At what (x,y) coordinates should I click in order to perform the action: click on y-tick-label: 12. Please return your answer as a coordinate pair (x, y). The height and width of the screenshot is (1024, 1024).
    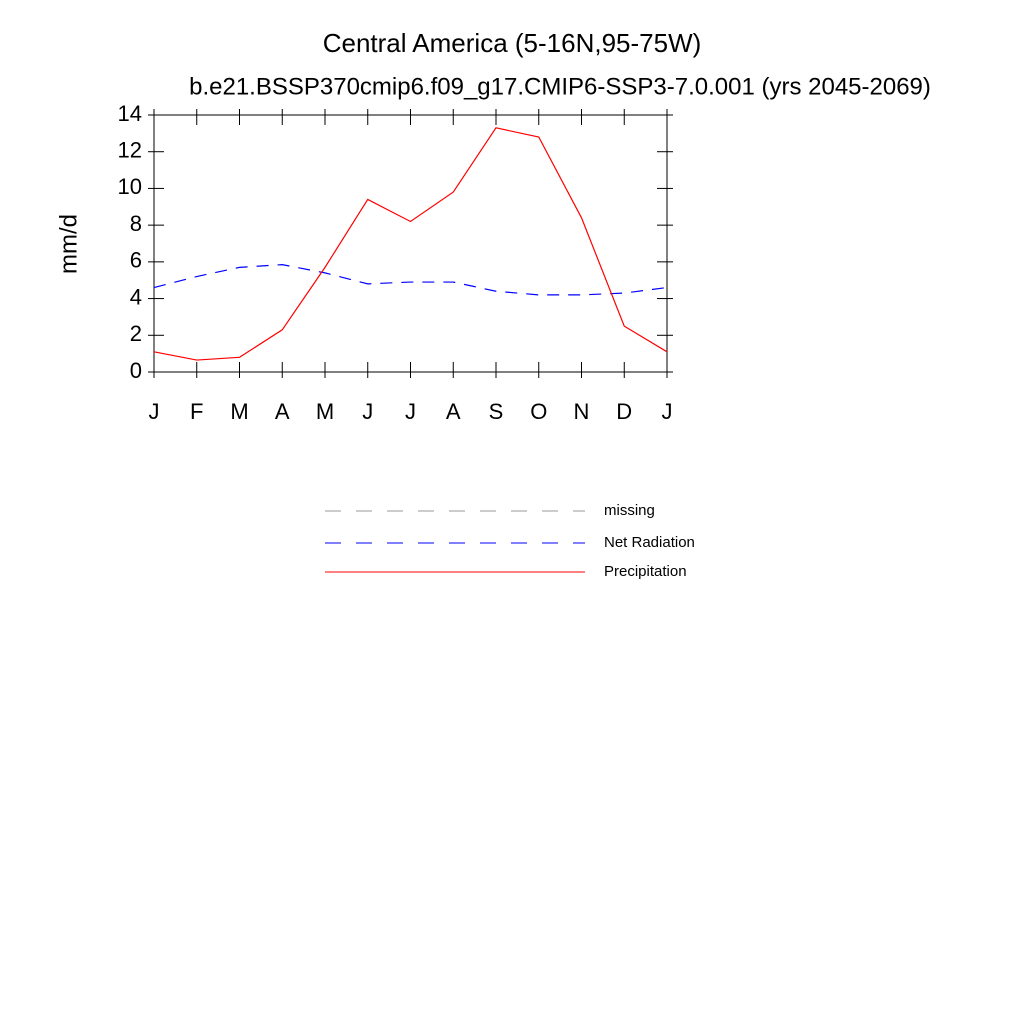
    Looking at the image, I should click on (130, 150).